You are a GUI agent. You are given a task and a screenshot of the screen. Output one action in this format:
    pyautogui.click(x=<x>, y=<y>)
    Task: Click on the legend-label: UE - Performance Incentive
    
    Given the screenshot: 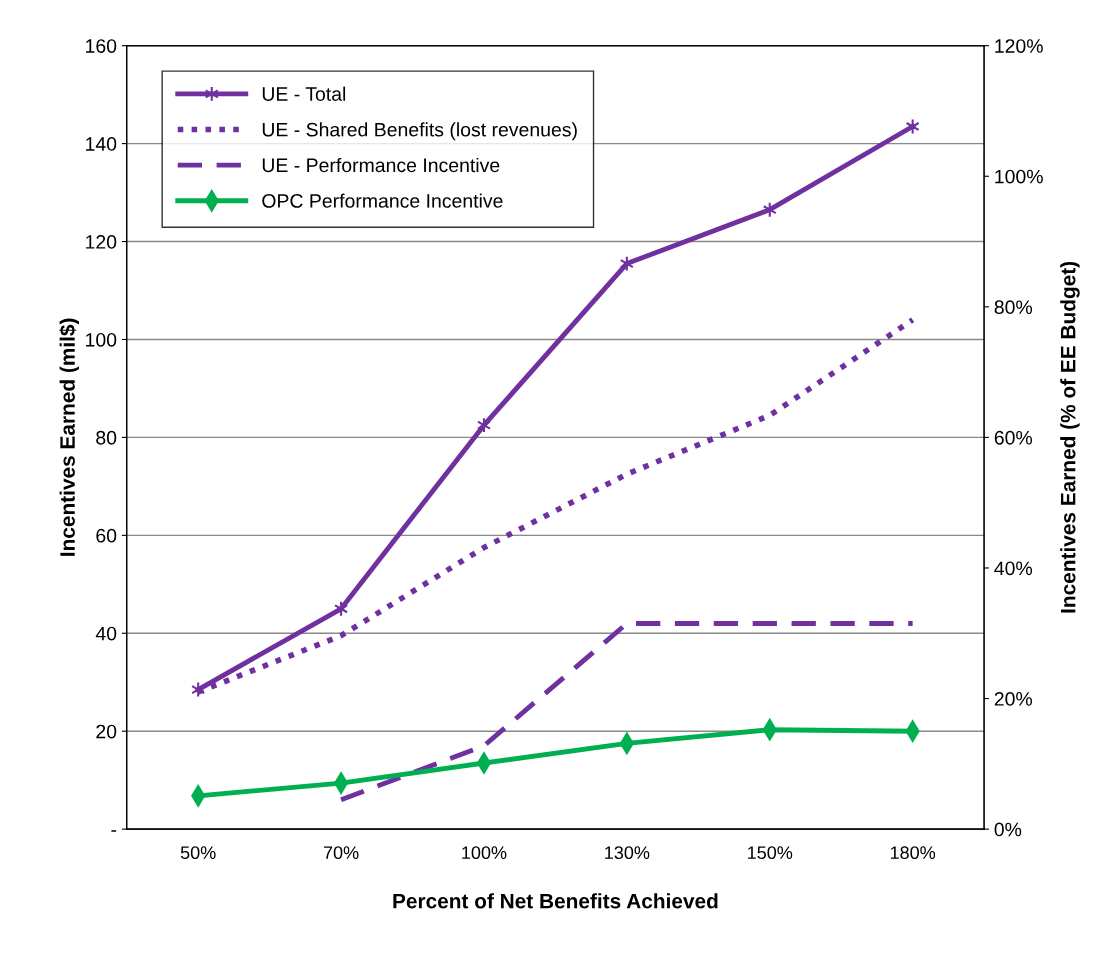 What is the action you would take?
    pyautogui.click(x=381, y=165)
    